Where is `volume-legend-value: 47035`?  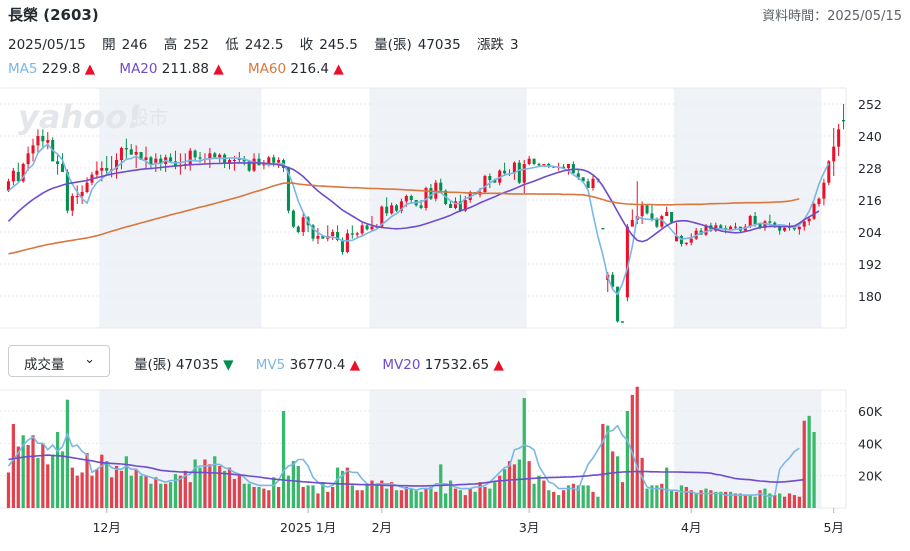
volume-legend-value: 47035 is located at coordinates (197, 365).